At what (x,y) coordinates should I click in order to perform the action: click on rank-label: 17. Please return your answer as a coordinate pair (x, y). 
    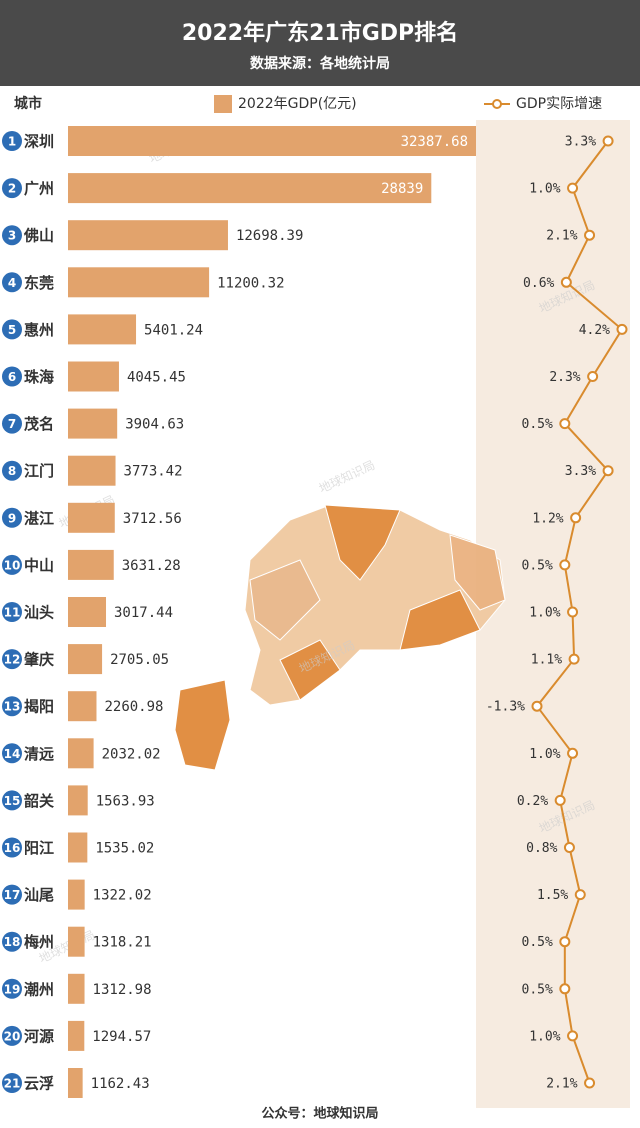
    Looking at the image, I should click on (12, 895).